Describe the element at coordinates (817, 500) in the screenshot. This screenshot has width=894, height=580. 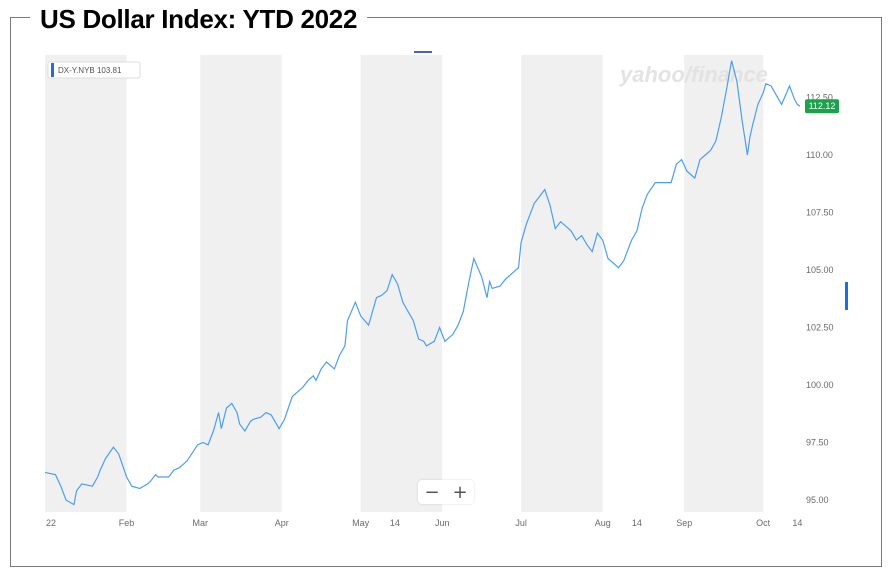
I see `y-tick-label: 95.00` at that location.